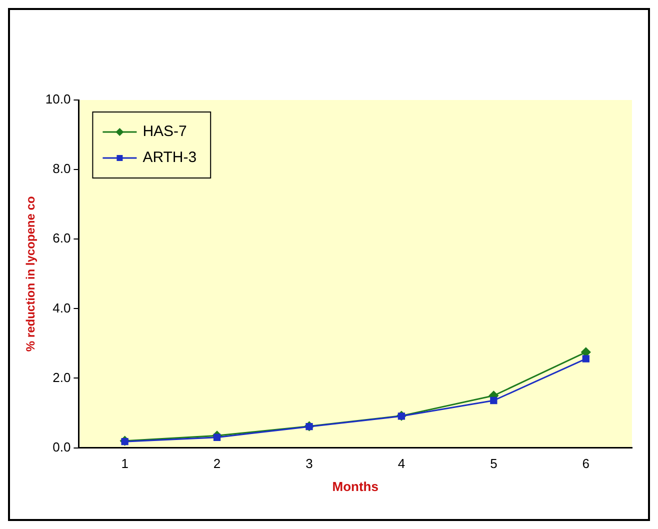 Image resolution: width=658 pixels, height=529 pixels. I want to click on y-tick-label: 2.0, so click(61, 377).